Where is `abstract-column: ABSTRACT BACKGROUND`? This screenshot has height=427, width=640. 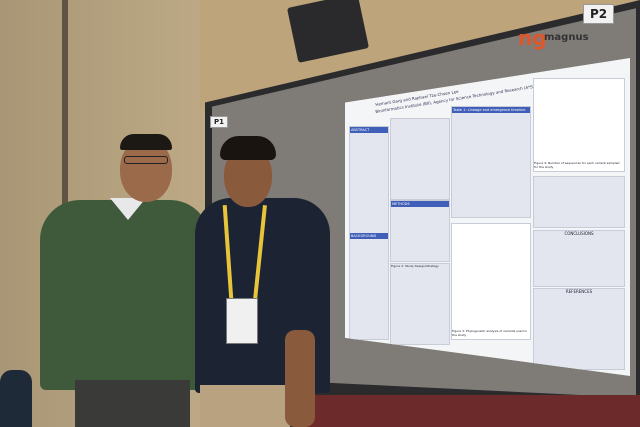
abstract-column: ABSTRACT BACKGROUND is located at coordinates (369, 233).